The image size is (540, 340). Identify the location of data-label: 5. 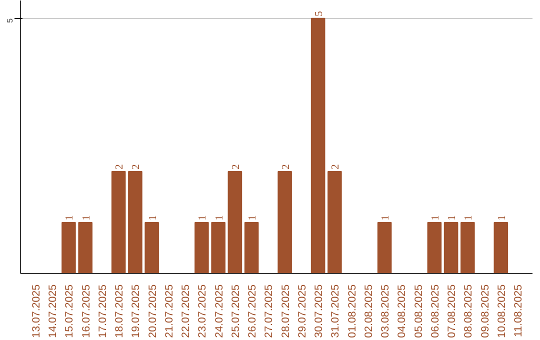
(320, 13).